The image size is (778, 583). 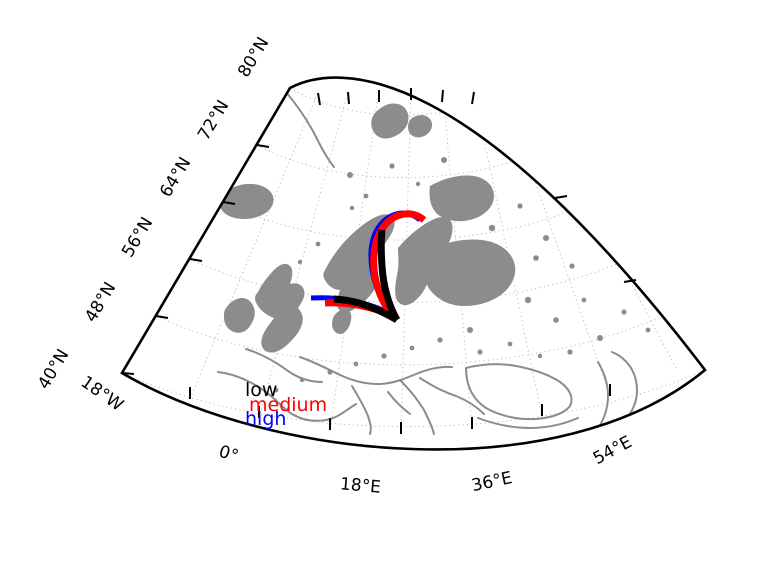 What do you see at coordinates (492, 482) in the screenshot?
I see `lon-label-36e: 36°E` at bounding box center [492, 482].